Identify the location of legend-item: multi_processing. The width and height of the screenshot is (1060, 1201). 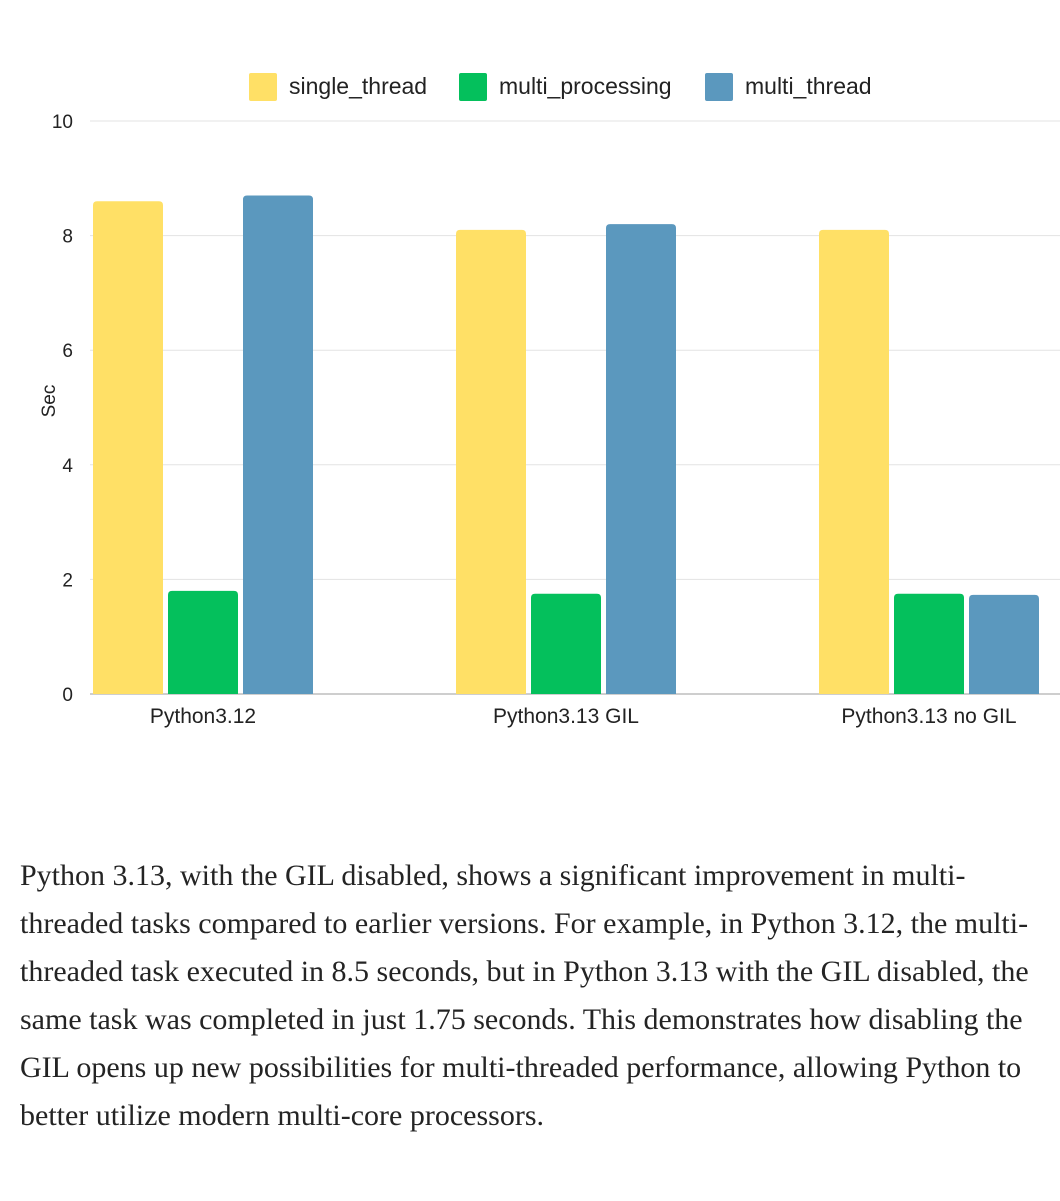
(565, 87).